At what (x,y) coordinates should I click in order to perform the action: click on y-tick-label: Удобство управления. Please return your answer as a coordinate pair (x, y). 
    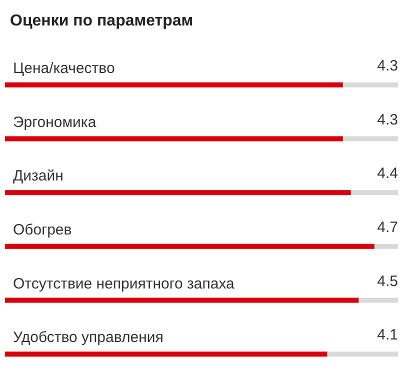
    Looking at the image, I should click on (88, 337).